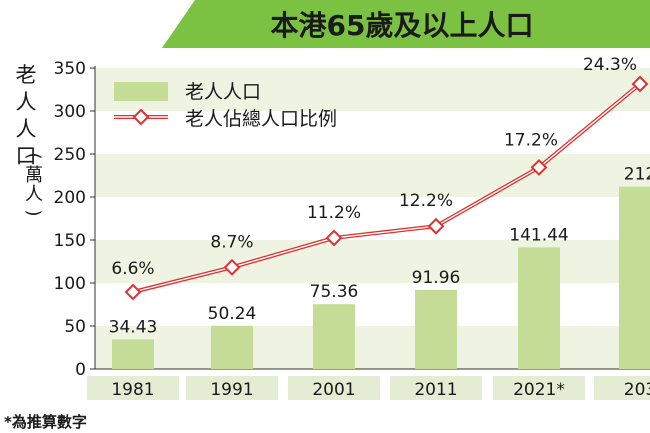  I want to click on line-data-label: 24.3%, so click(610, 65).